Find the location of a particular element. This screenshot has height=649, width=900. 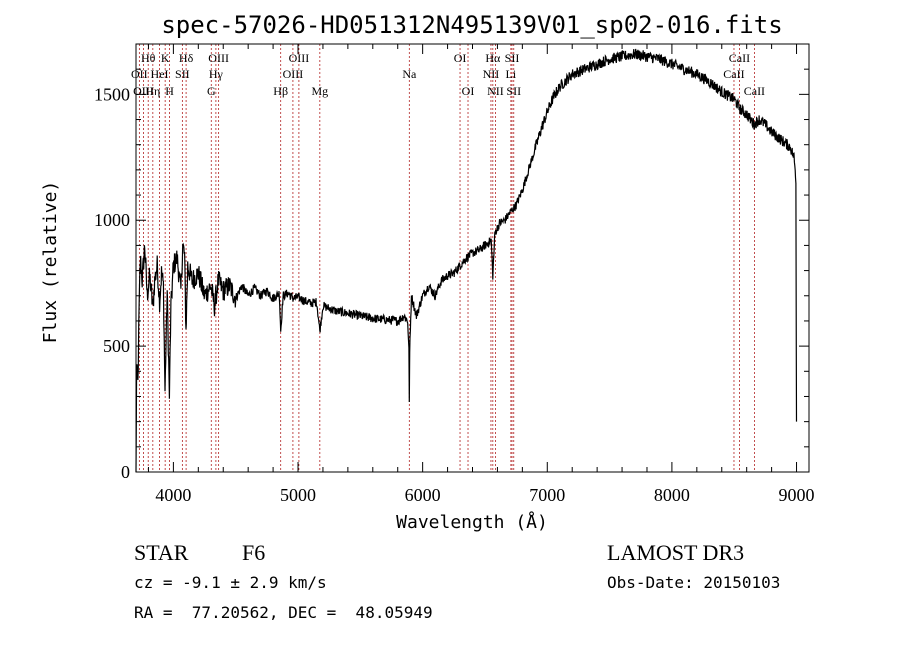

y-tick-label: 0 is located at coordinates (125, 472).